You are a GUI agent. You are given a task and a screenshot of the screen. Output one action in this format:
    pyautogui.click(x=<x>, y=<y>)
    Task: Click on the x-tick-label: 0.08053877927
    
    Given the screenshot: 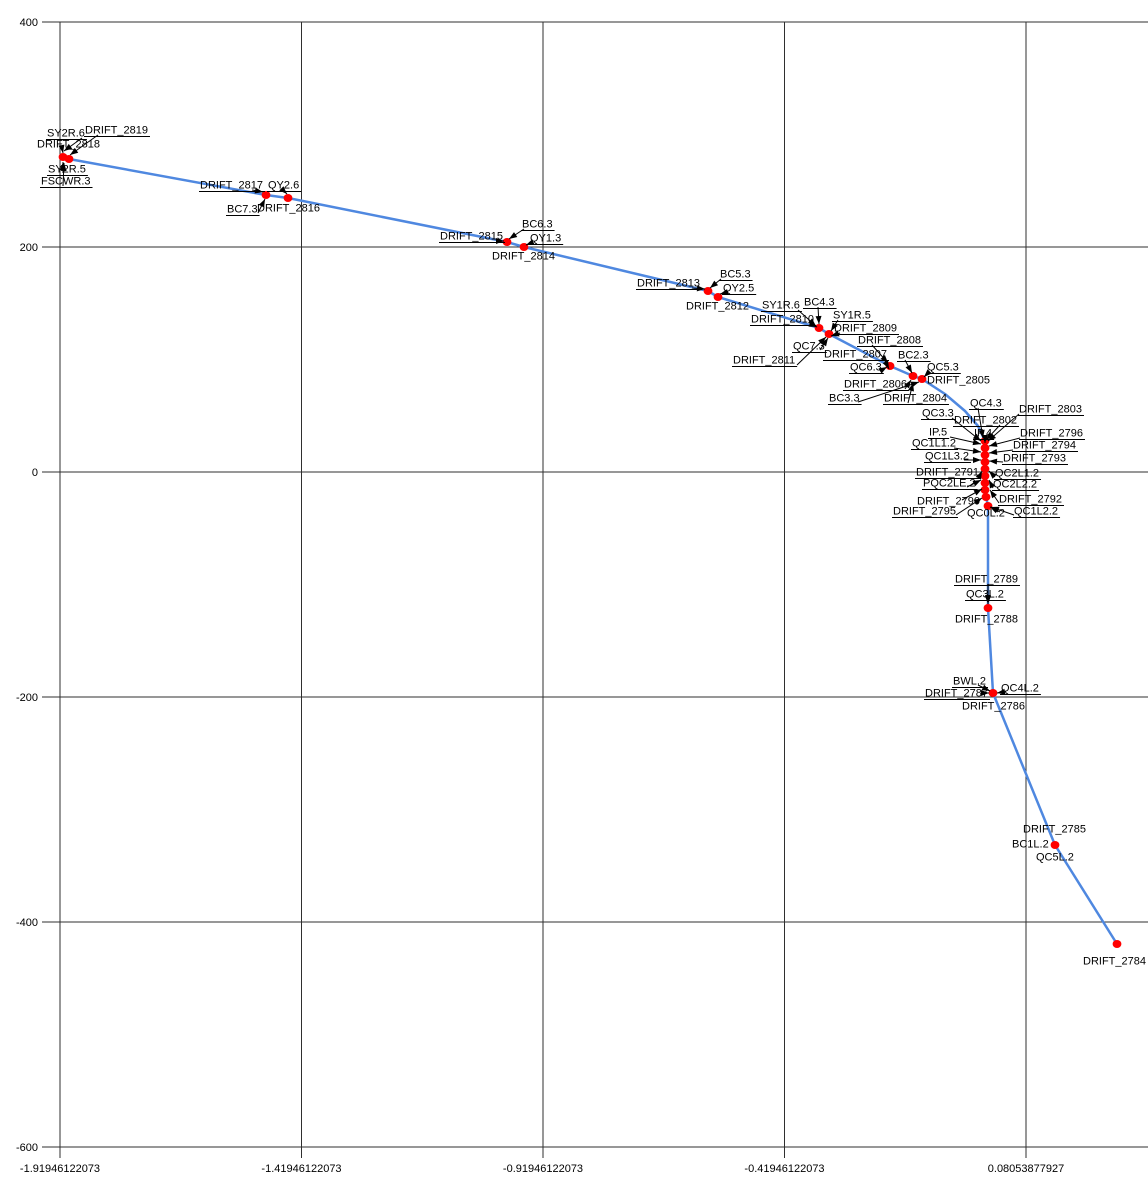 What is the action you would take?
    pyautogui.click(x=1026, y=1169)
    